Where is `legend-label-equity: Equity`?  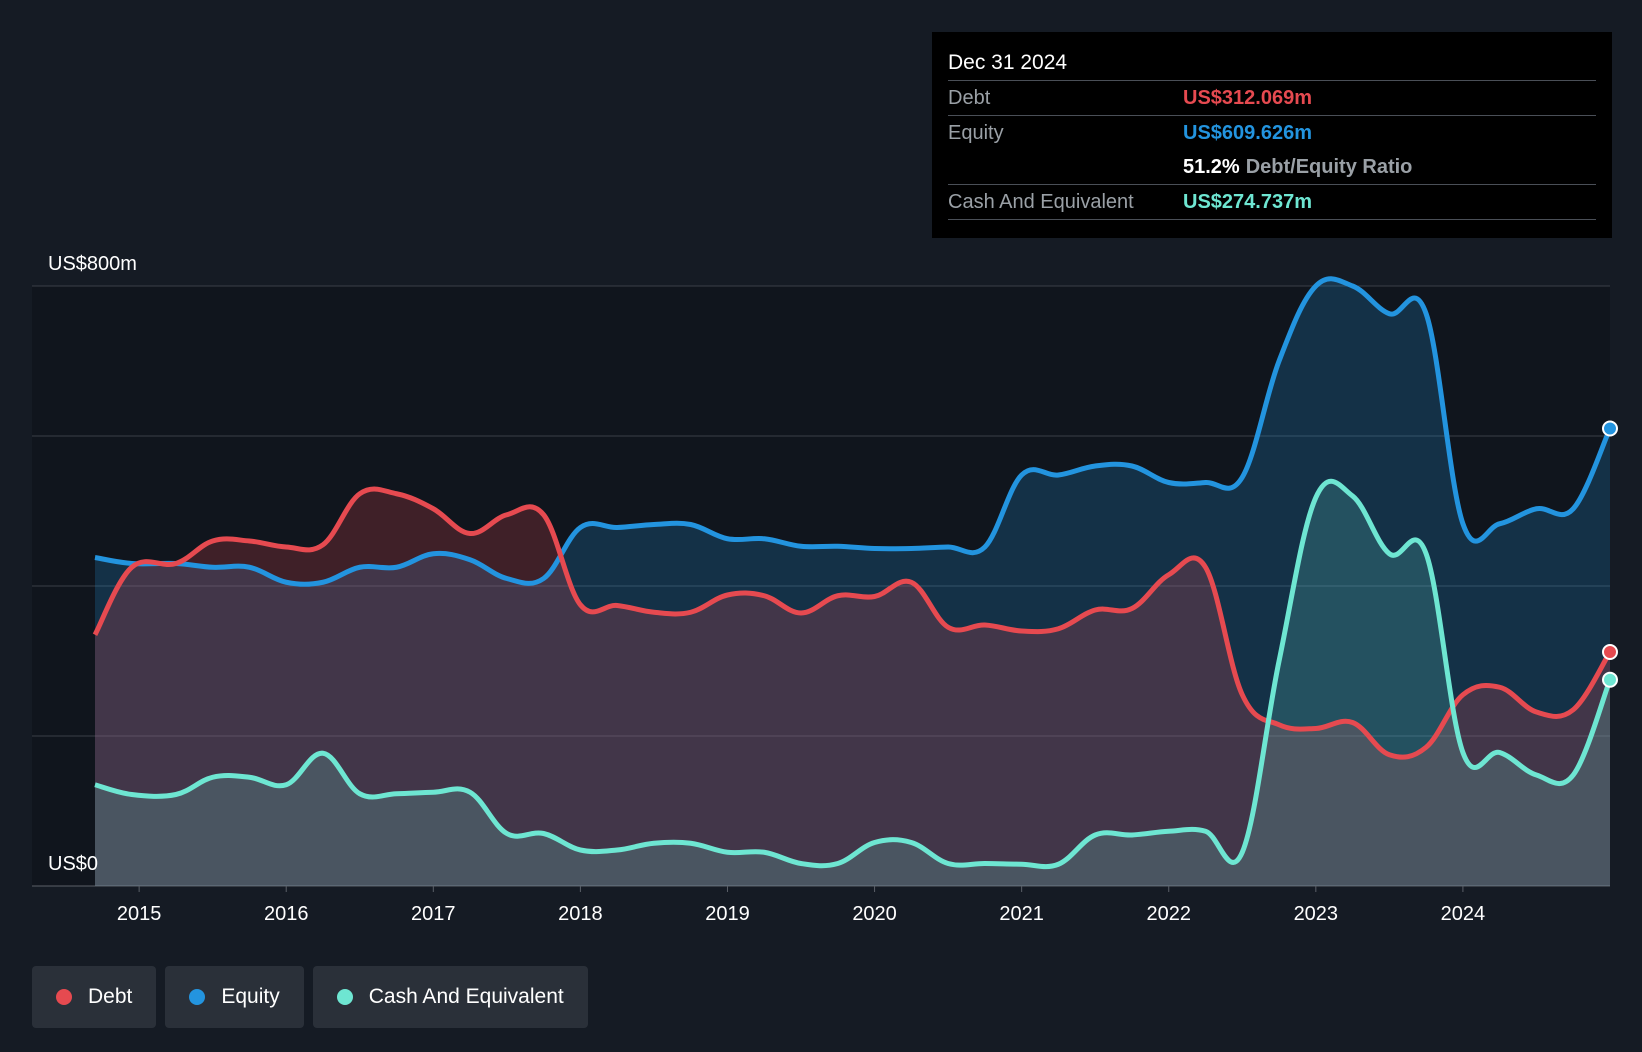
legend-label-equity: Equity is located at coordinates (250, 996).